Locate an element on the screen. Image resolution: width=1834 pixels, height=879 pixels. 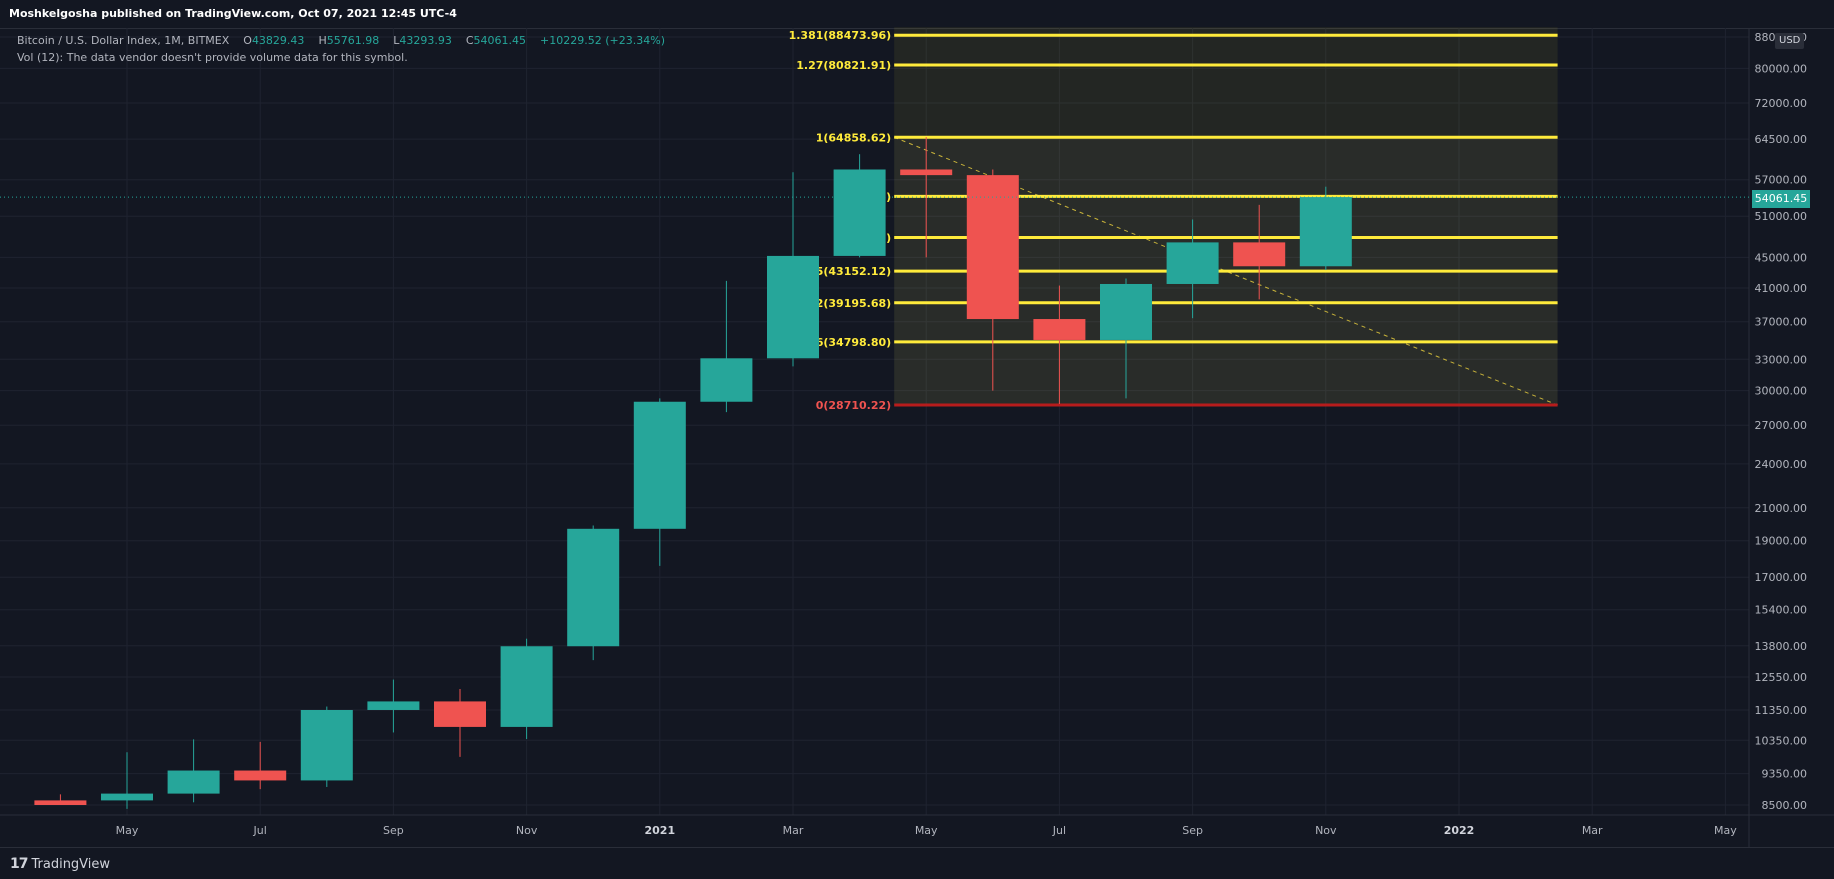
tradingview-logo-icon: 17 is located at coordinates (19, 864).